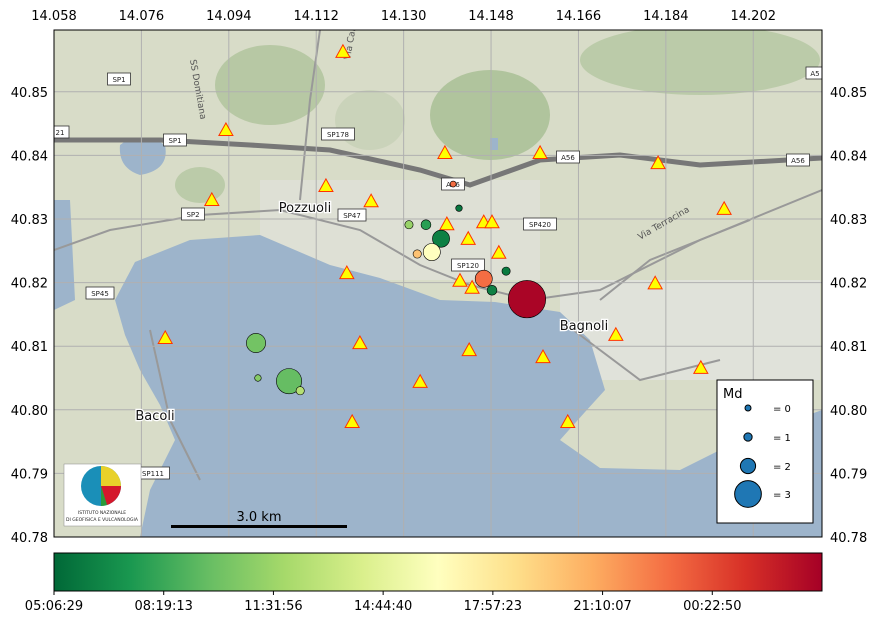 This screenshot has height=624, width=876. I want to click on legend-title: Md, so click(732, 394).